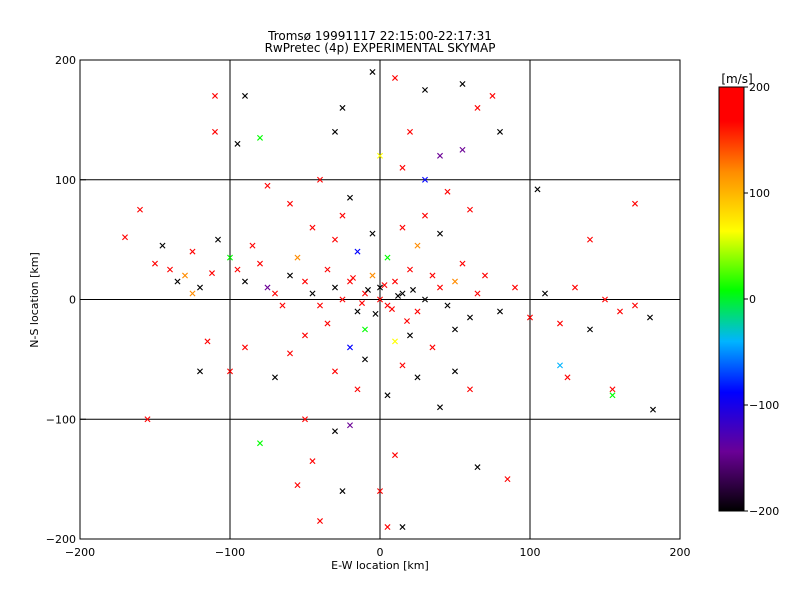  I want to click on y-tick-label: 100, so click(65, 180).